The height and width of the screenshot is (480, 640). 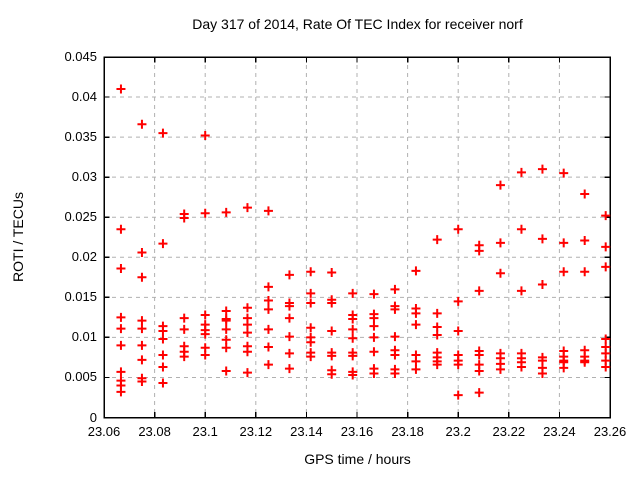 What do you see at coordinates (357, 459) in the screenshot?
I see `x-axis-title: GPS time / hours` at bounding box center [357, 459].